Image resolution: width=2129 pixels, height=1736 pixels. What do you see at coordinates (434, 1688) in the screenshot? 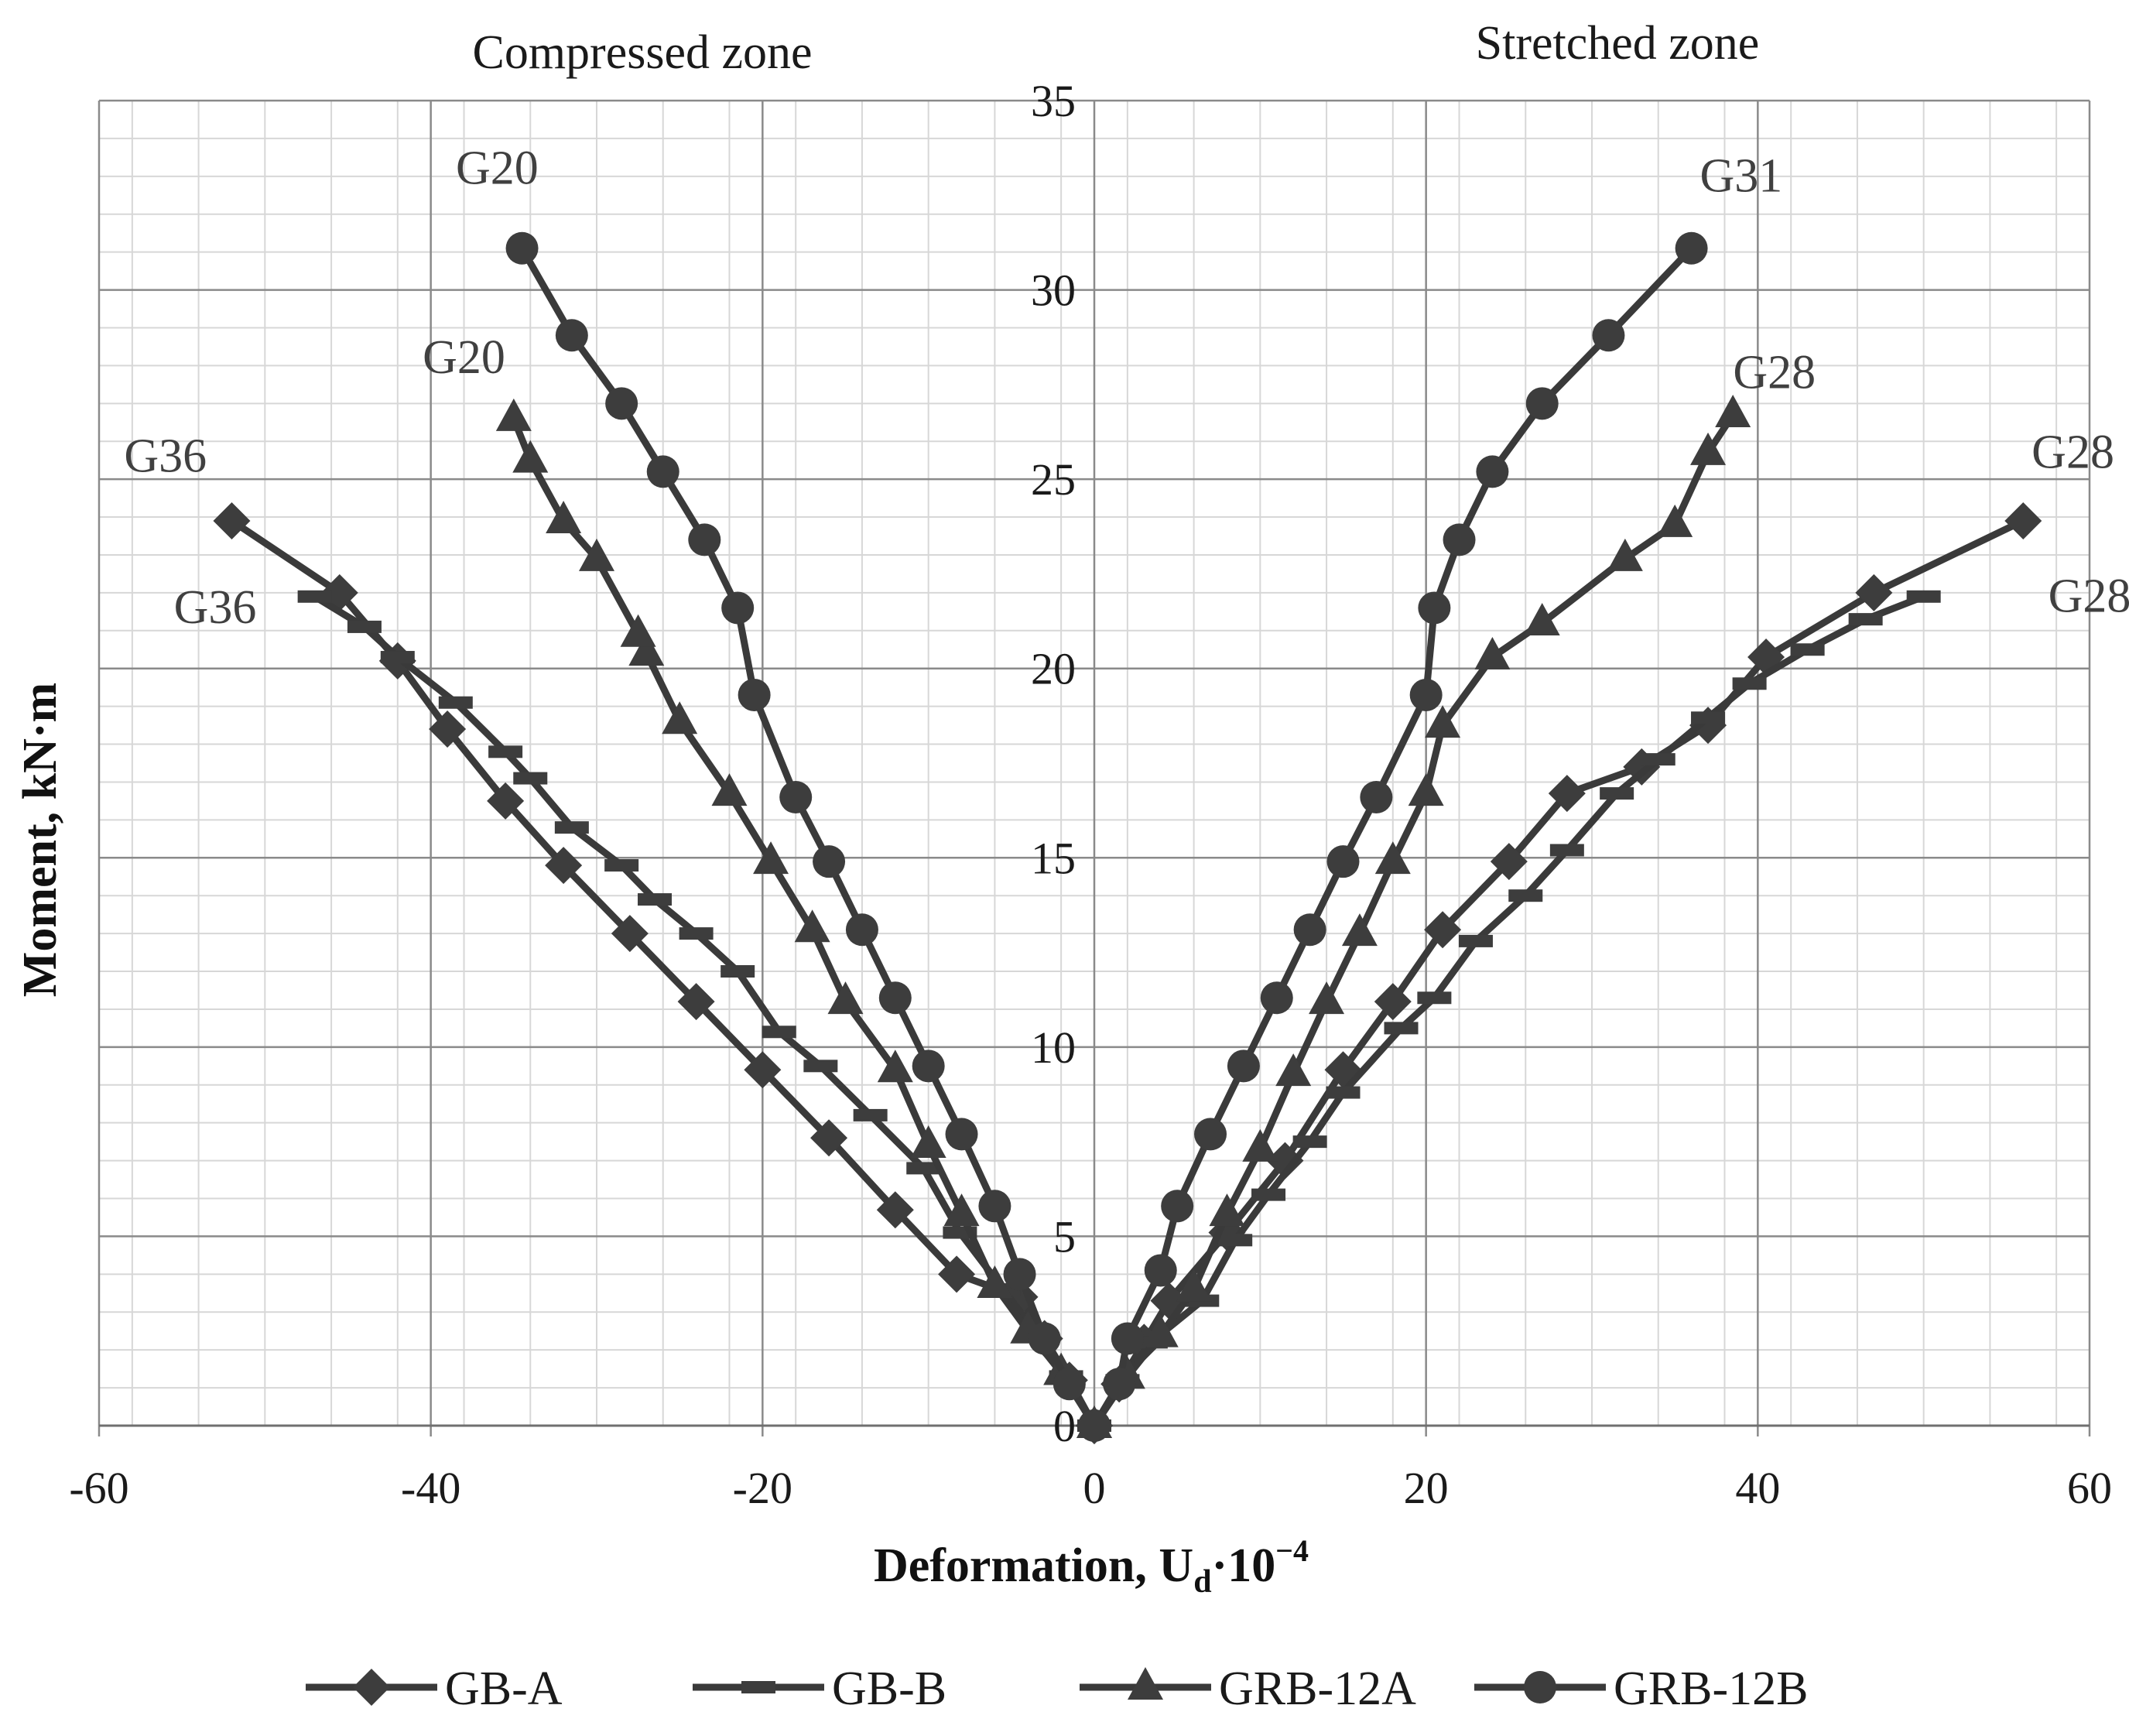
I see `legend-item-gb-a: GB-A` at bounding box center [434, 1688].